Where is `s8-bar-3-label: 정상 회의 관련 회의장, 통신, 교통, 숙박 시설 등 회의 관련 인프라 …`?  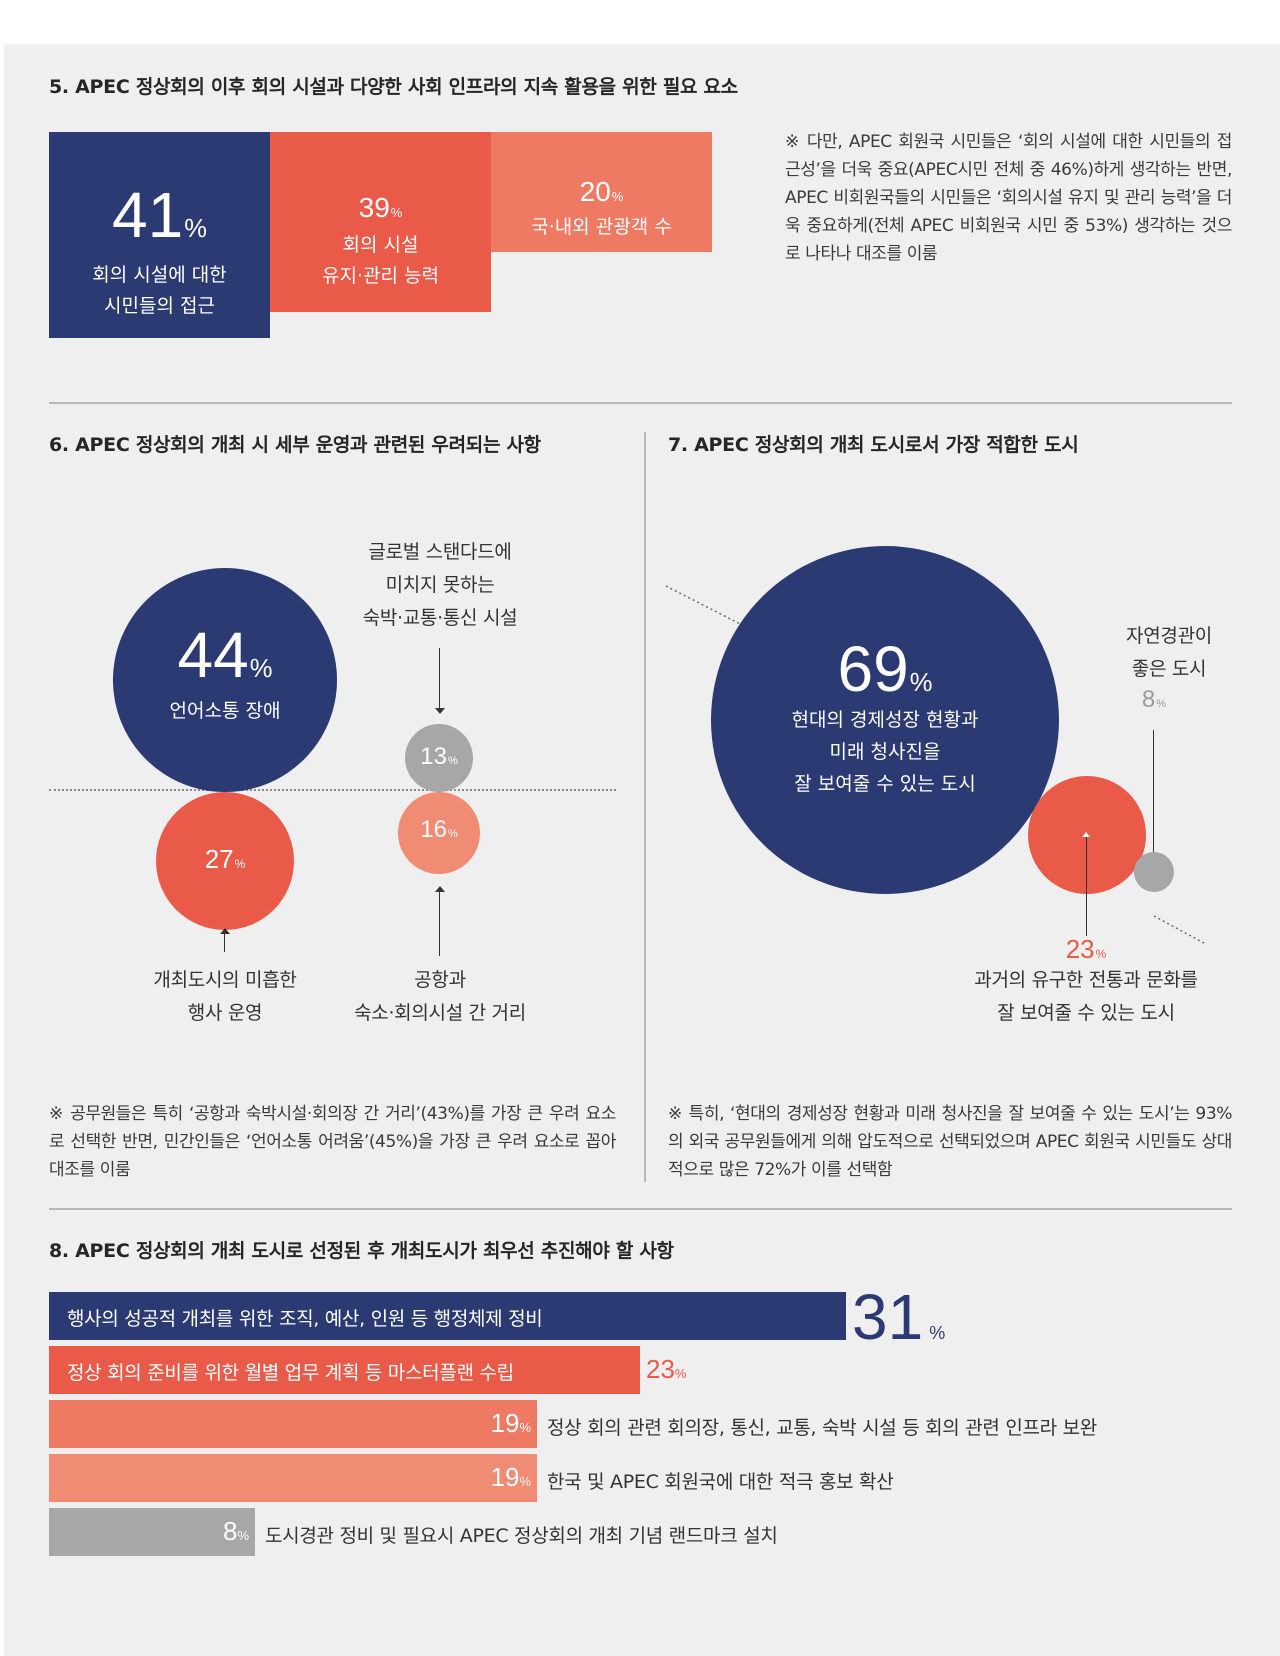
s8-bar-3-label: 정상 회의 관련 회의장, 통신, 교통, 숙박 시설 등 회의 관련 인프라 … is located at coordinates (822, 1428).